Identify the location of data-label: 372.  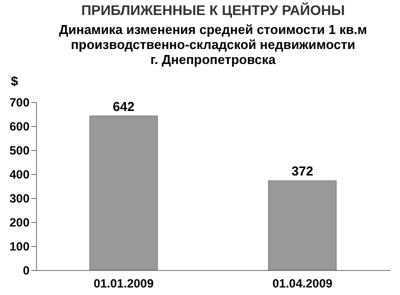
(303, 171).